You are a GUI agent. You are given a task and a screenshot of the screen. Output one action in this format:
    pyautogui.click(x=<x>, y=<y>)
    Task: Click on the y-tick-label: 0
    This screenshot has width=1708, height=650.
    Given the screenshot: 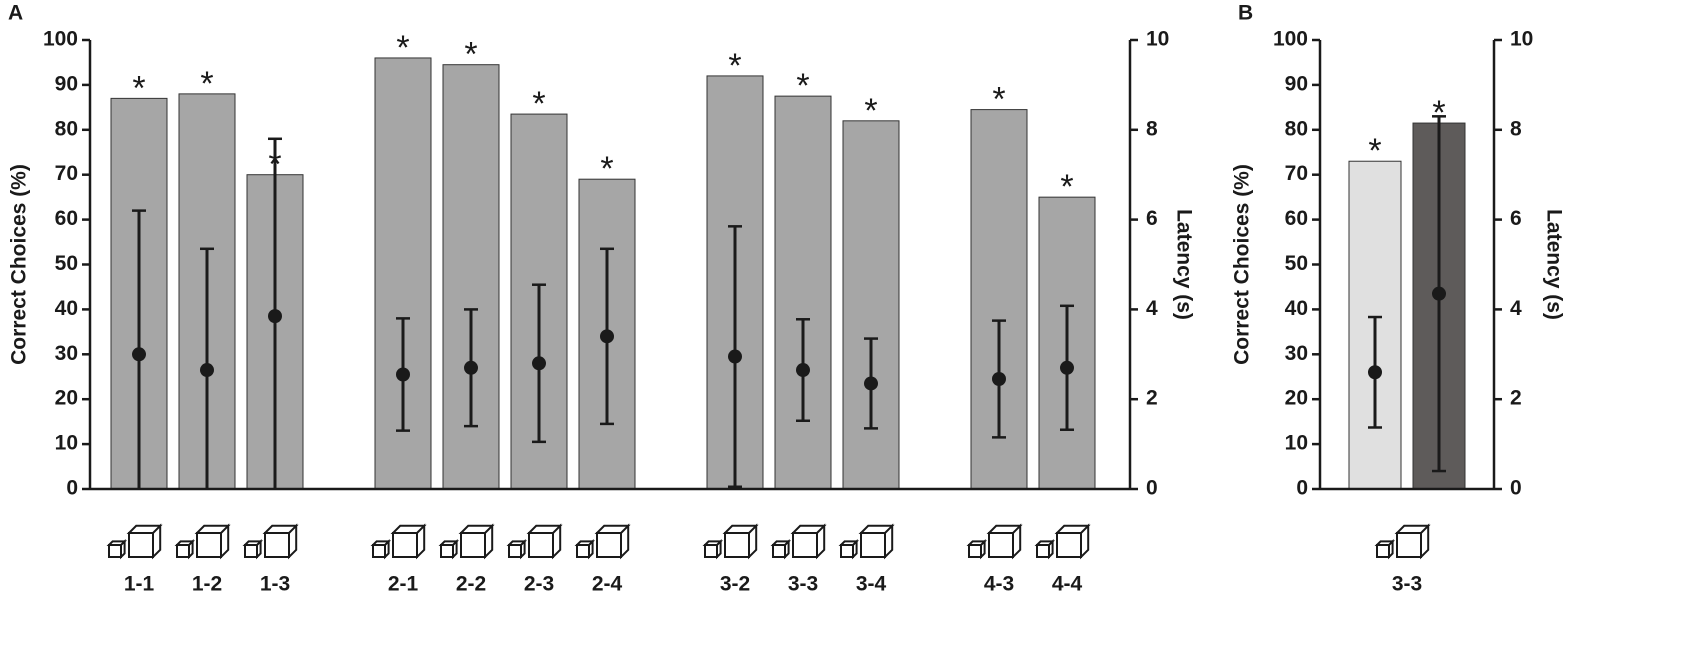 What is the action you would take?
    pyautogui.click(x=1302, y=488)
    